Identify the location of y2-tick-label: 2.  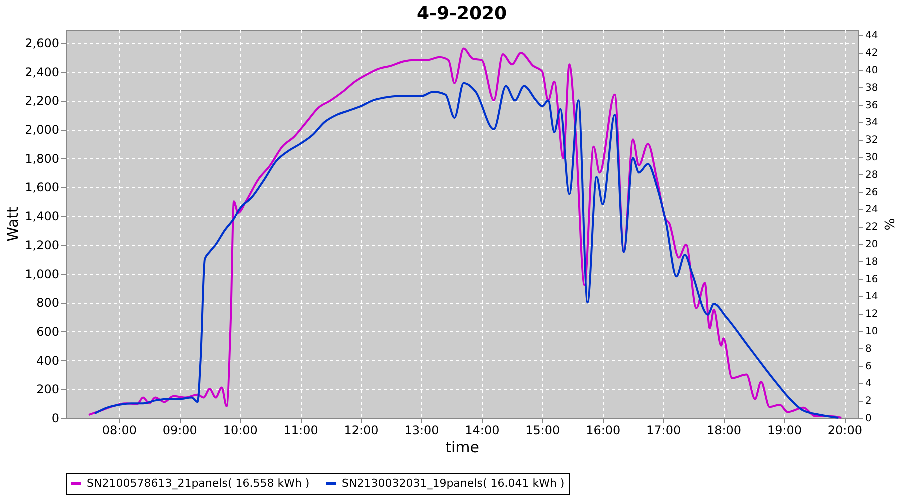
(869, 402).